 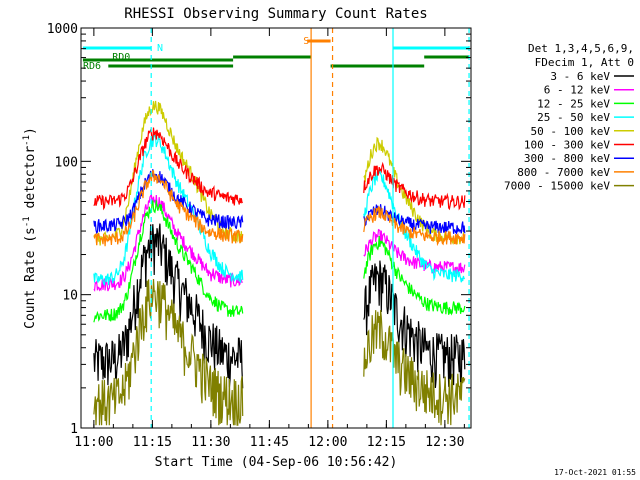 What do you see at coordinates (567, 158) in the screenshot?
I see `legend-label-6: 300 - 800 keV` at bounding box center [567, 158].